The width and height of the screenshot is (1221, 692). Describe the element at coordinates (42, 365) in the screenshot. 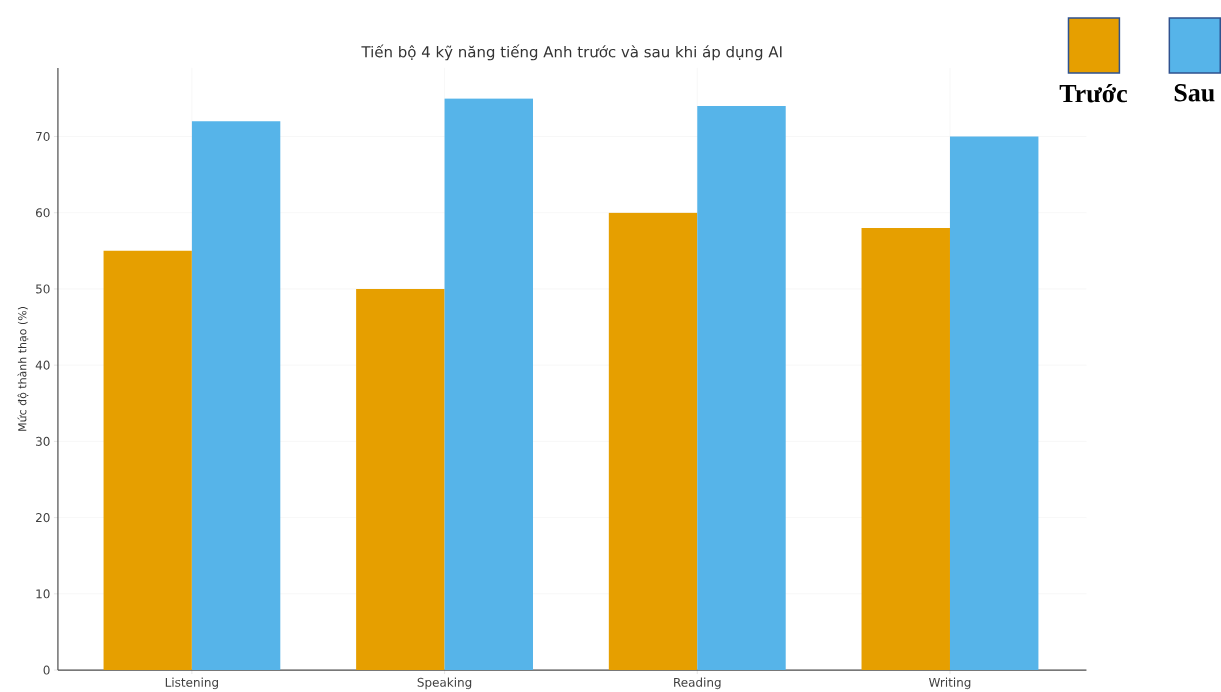

I see `y-tick-label: 40` at that location.